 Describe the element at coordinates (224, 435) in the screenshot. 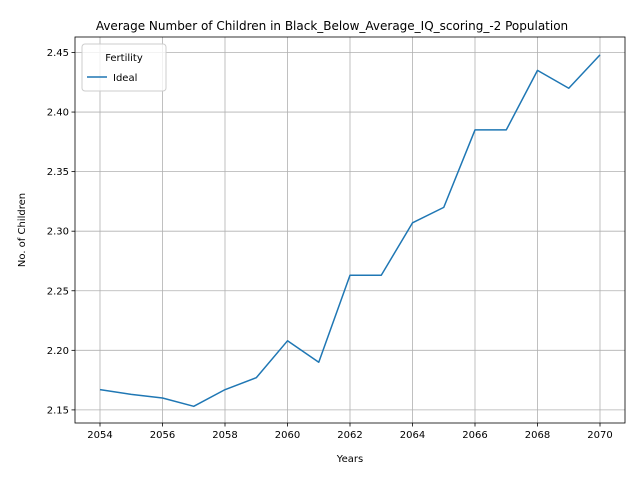

I see `x-tick-label: 2058` at that location.